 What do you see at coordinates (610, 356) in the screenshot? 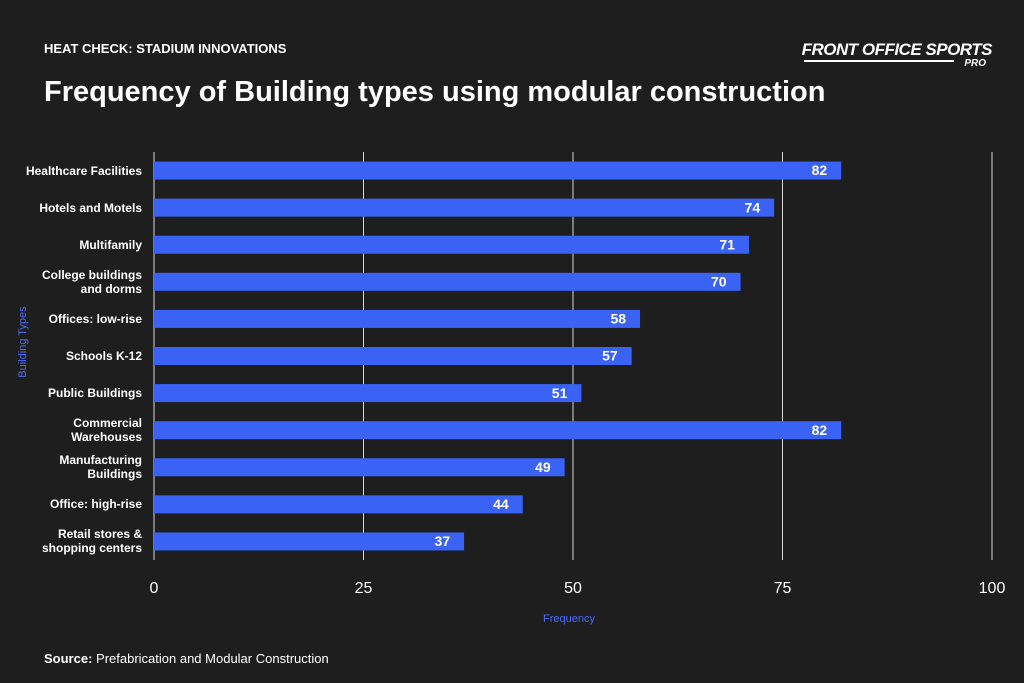
I see `value-label: 57` at bounding box center [610, 356].